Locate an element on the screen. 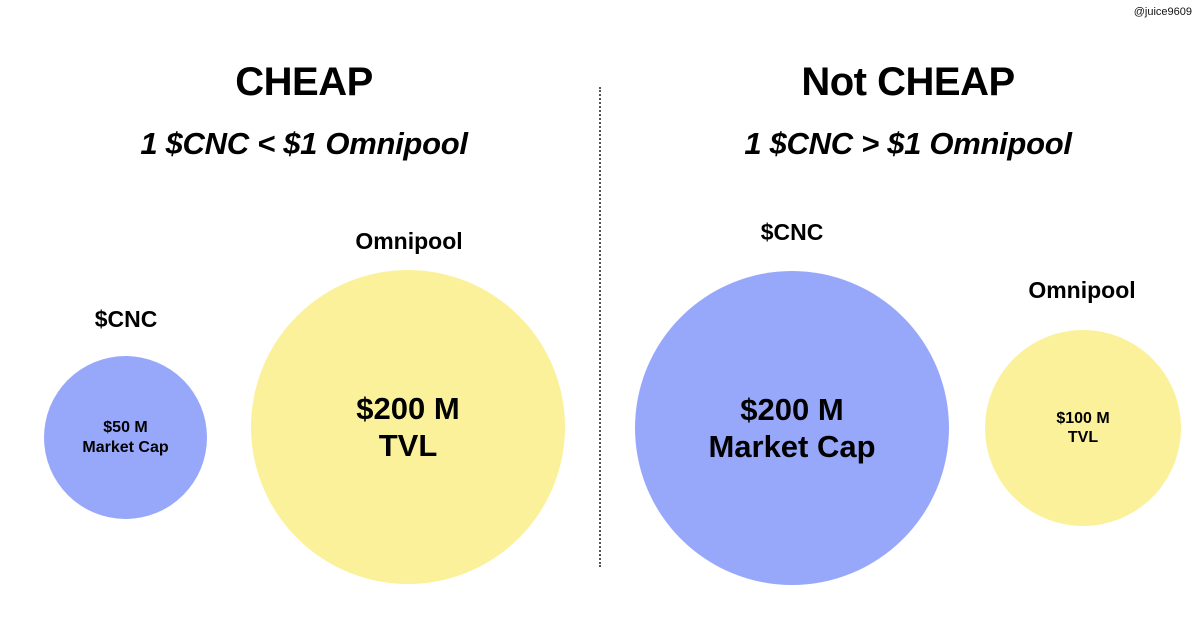 This screenshot has height=627, width=1200. left-omnipool-value: $200 M is located at coordinates (408, 408).